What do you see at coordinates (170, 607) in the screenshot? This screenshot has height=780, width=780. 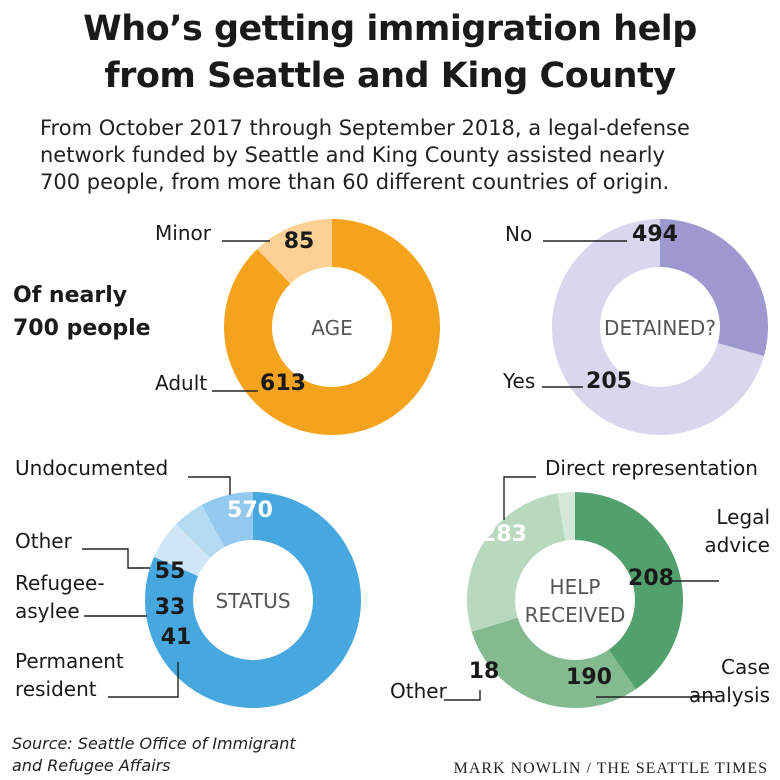 I see `value-label-refugee-asylee: 33` at bounding box center [170, 607].